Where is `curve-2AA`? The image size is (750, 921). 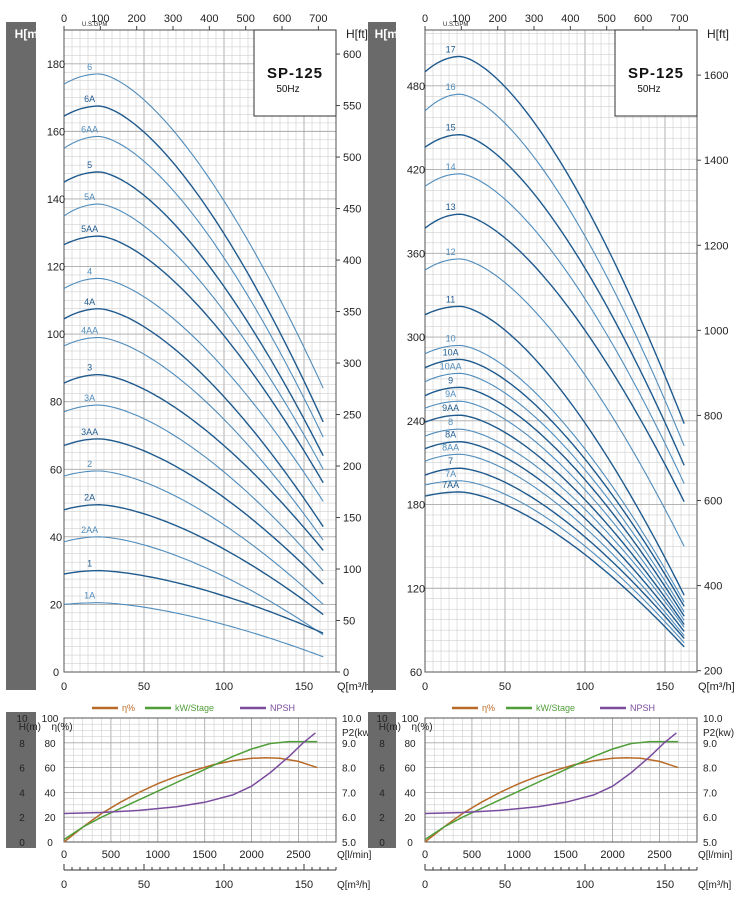 curve-2AA is located at coordinates (193, 586).